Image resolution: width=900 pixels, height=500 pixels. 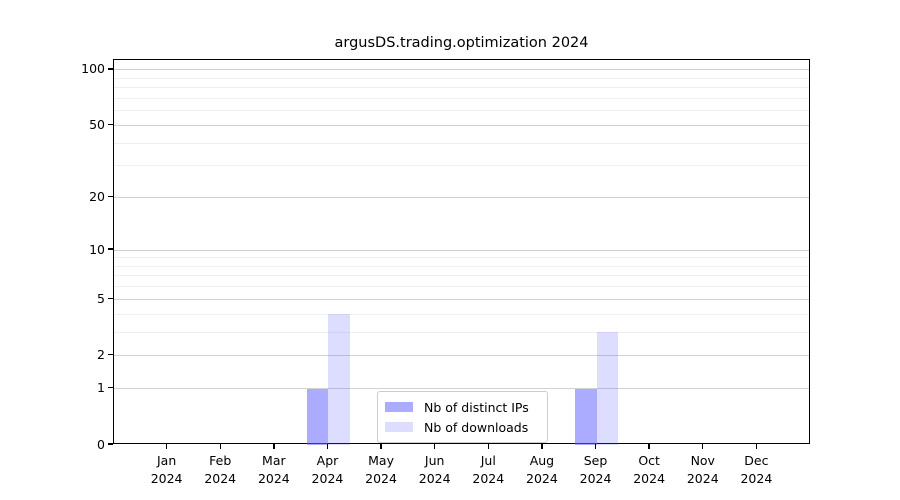 I want to click on legend-label-downloads: Nb of downloads, so click(x=476, y=427).